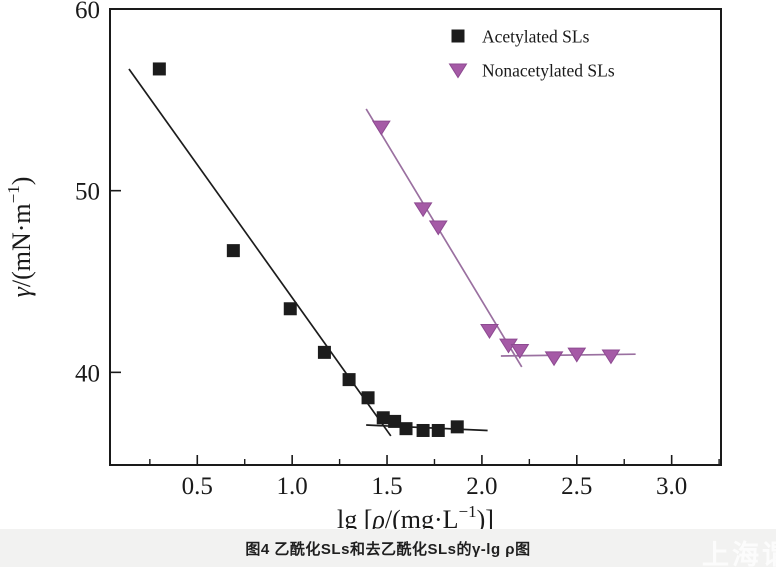  Describe the element at coordinates (197, 486) in the screenshot. I see `x-tick-label: 0.5` at that location.